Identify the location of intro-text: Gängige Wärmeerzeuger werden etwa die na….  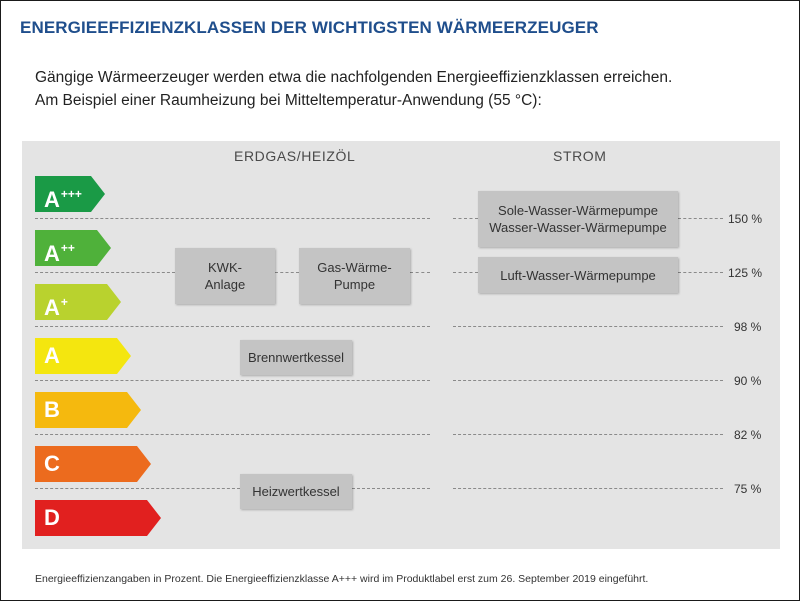
(353, 89).